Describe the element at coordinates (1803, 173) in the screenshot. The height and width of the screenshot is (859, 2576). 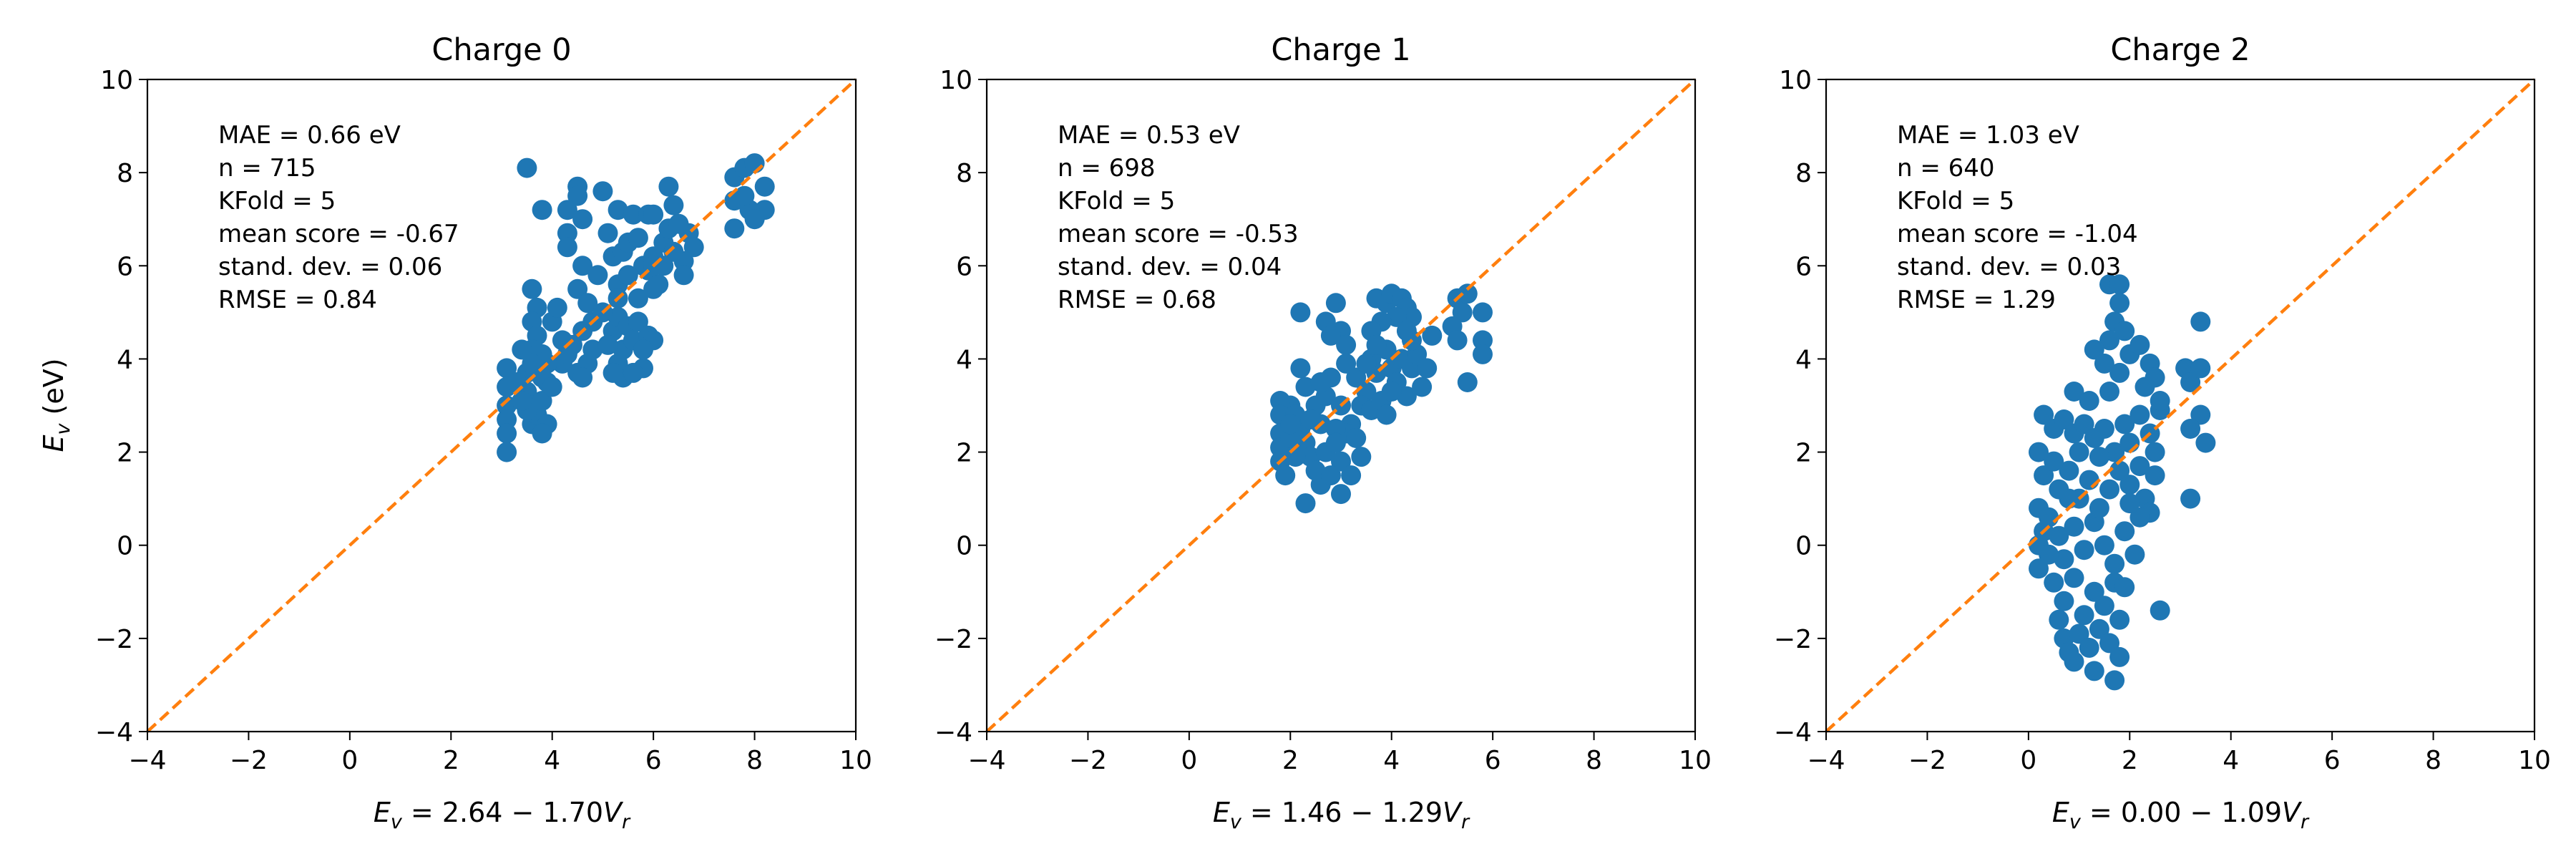
I see `y-tick-label: 8` at that location.